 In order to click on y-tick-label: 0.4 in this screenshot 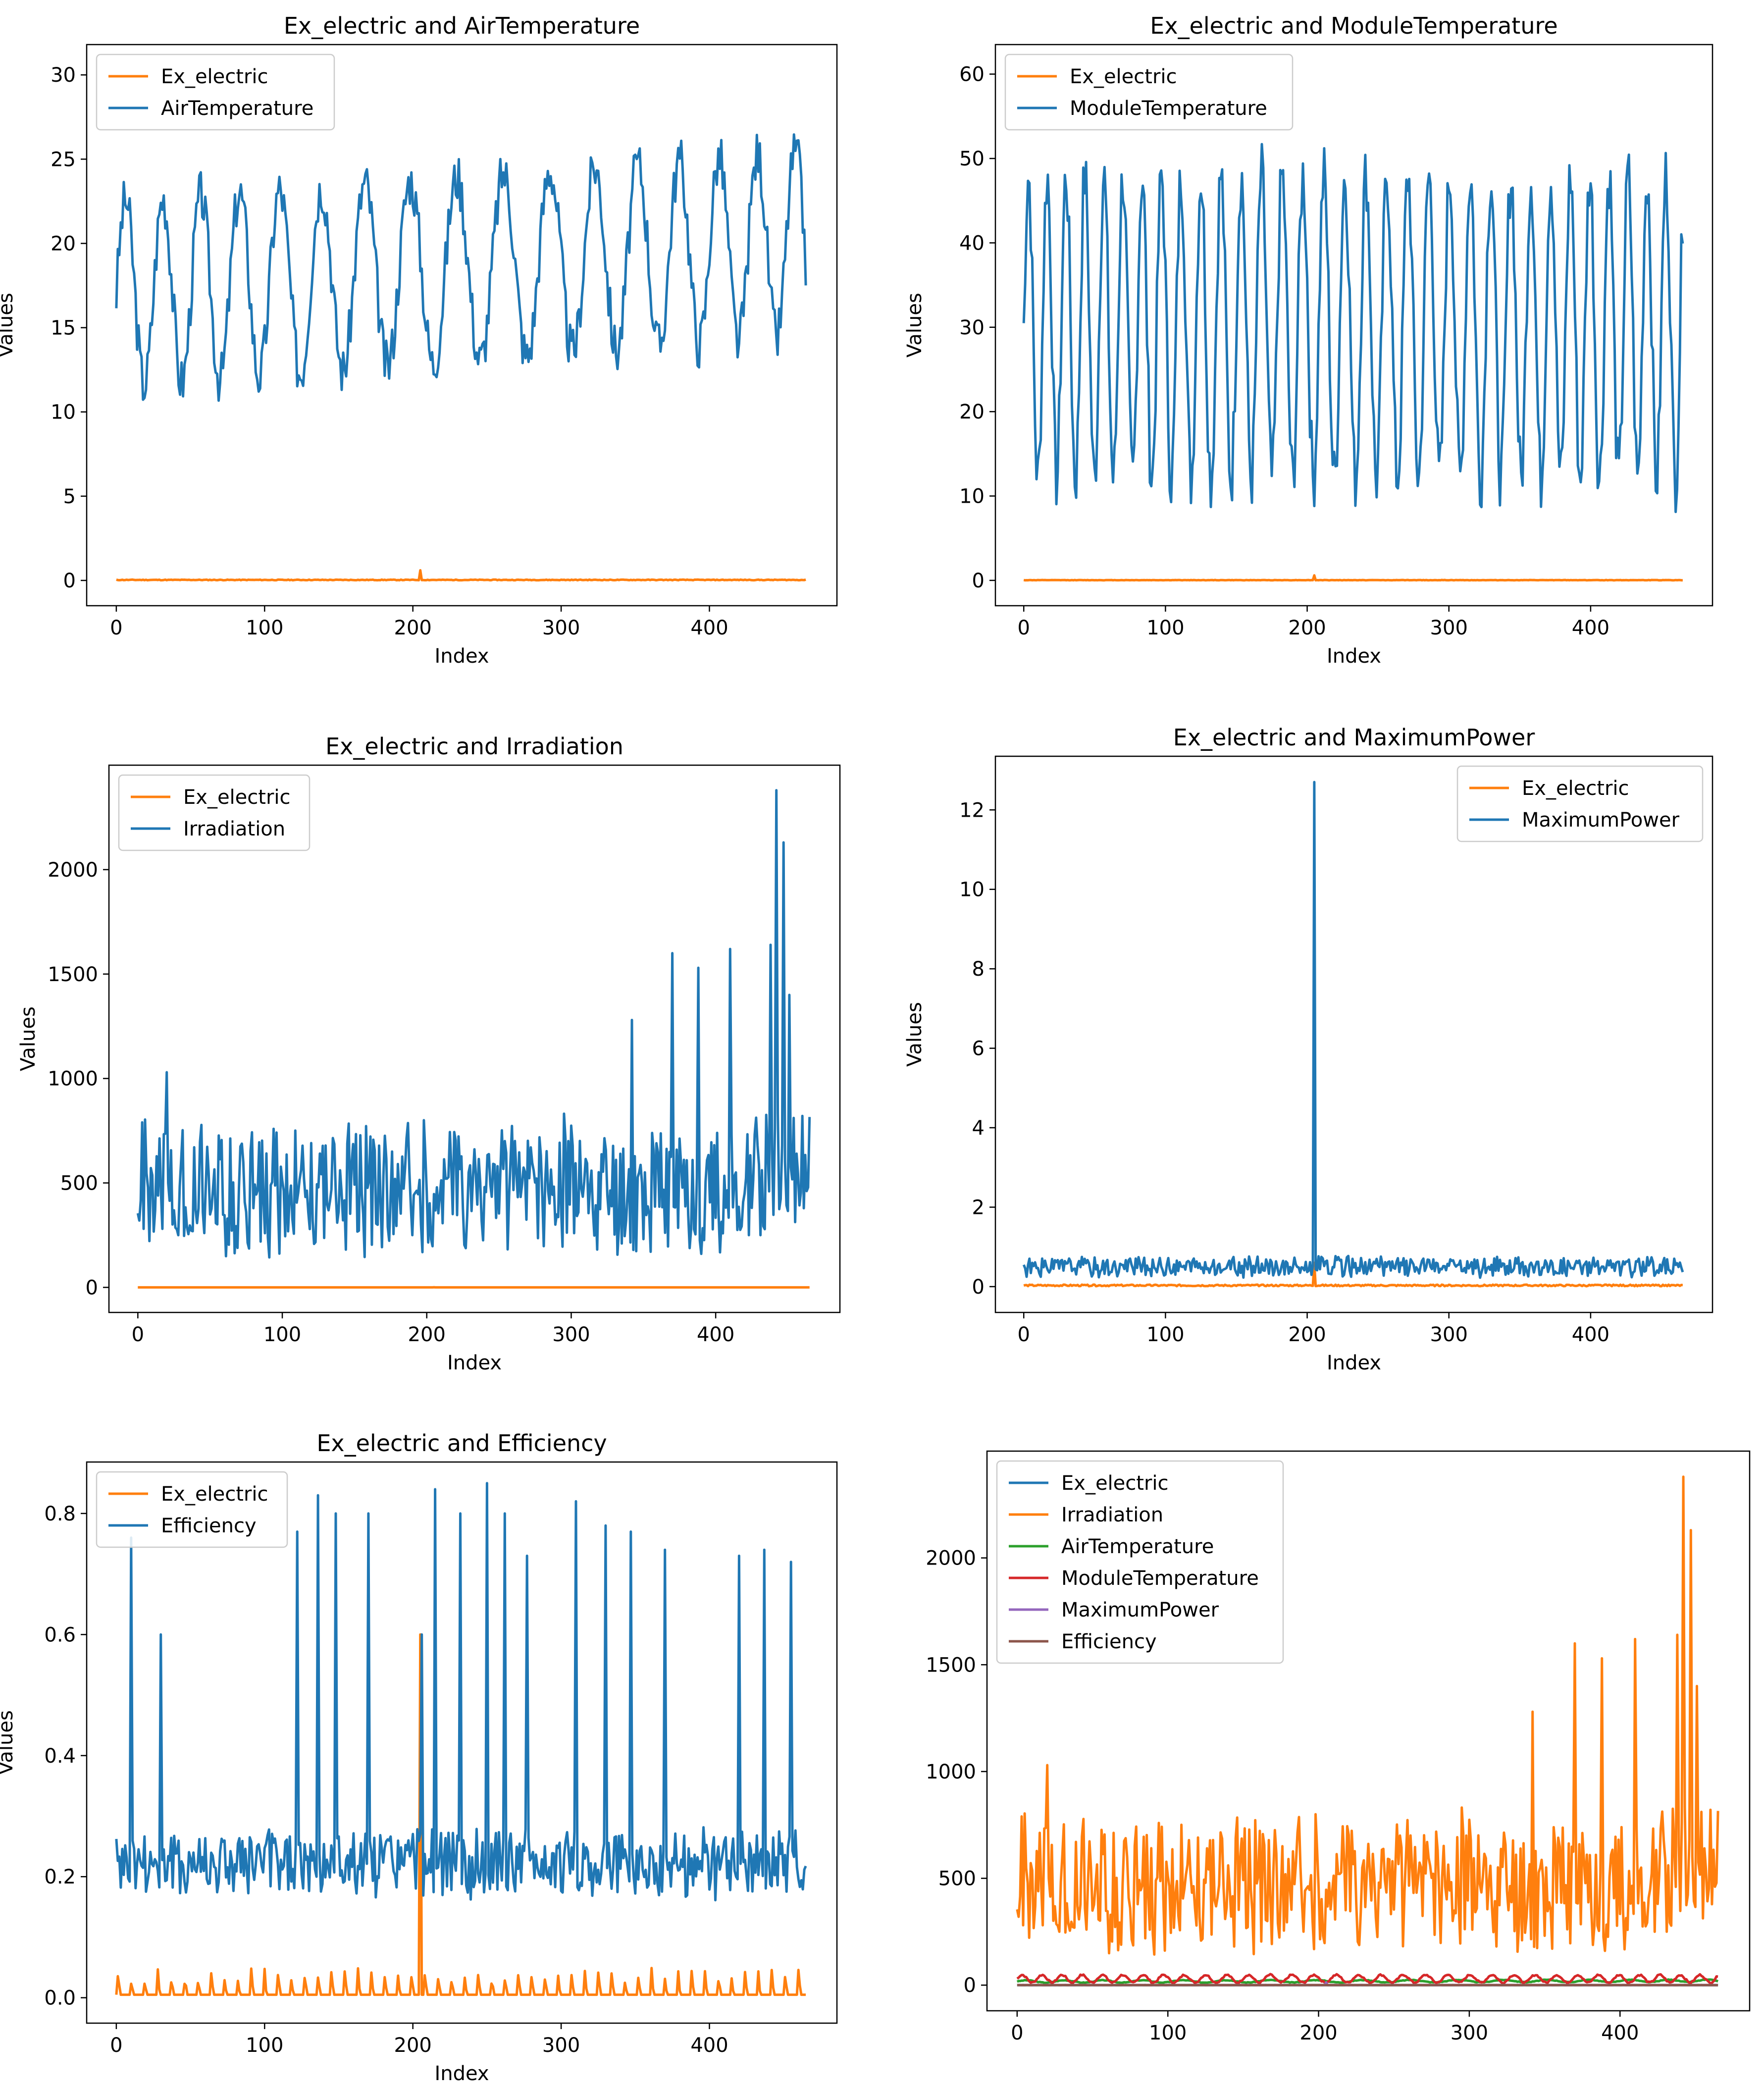, I will do `click(60, 1756)`.